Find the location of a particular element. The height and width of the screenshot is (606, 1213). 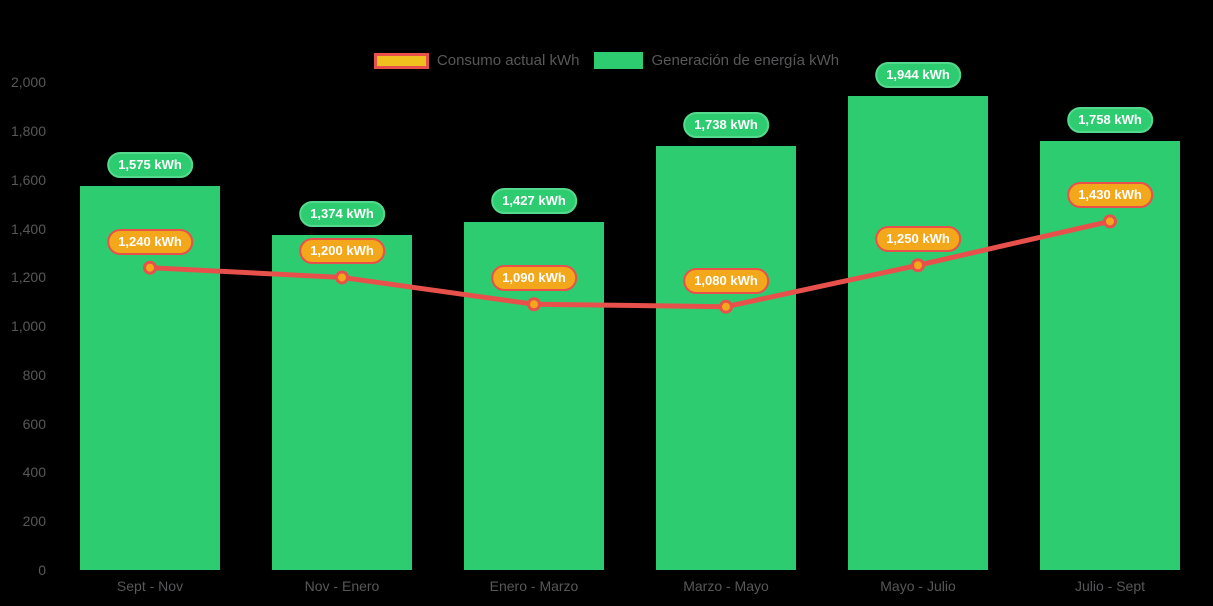

consumption-value-label: 1,250 kWh is located at coordinates (918, 239).